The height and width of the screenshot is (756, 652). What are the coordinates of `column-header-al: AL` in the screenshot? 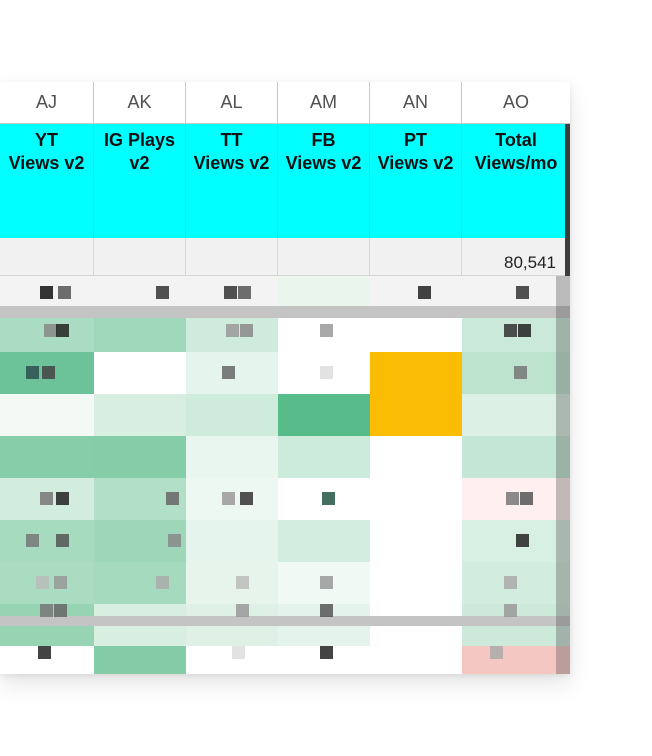 It's located at (232, 103).